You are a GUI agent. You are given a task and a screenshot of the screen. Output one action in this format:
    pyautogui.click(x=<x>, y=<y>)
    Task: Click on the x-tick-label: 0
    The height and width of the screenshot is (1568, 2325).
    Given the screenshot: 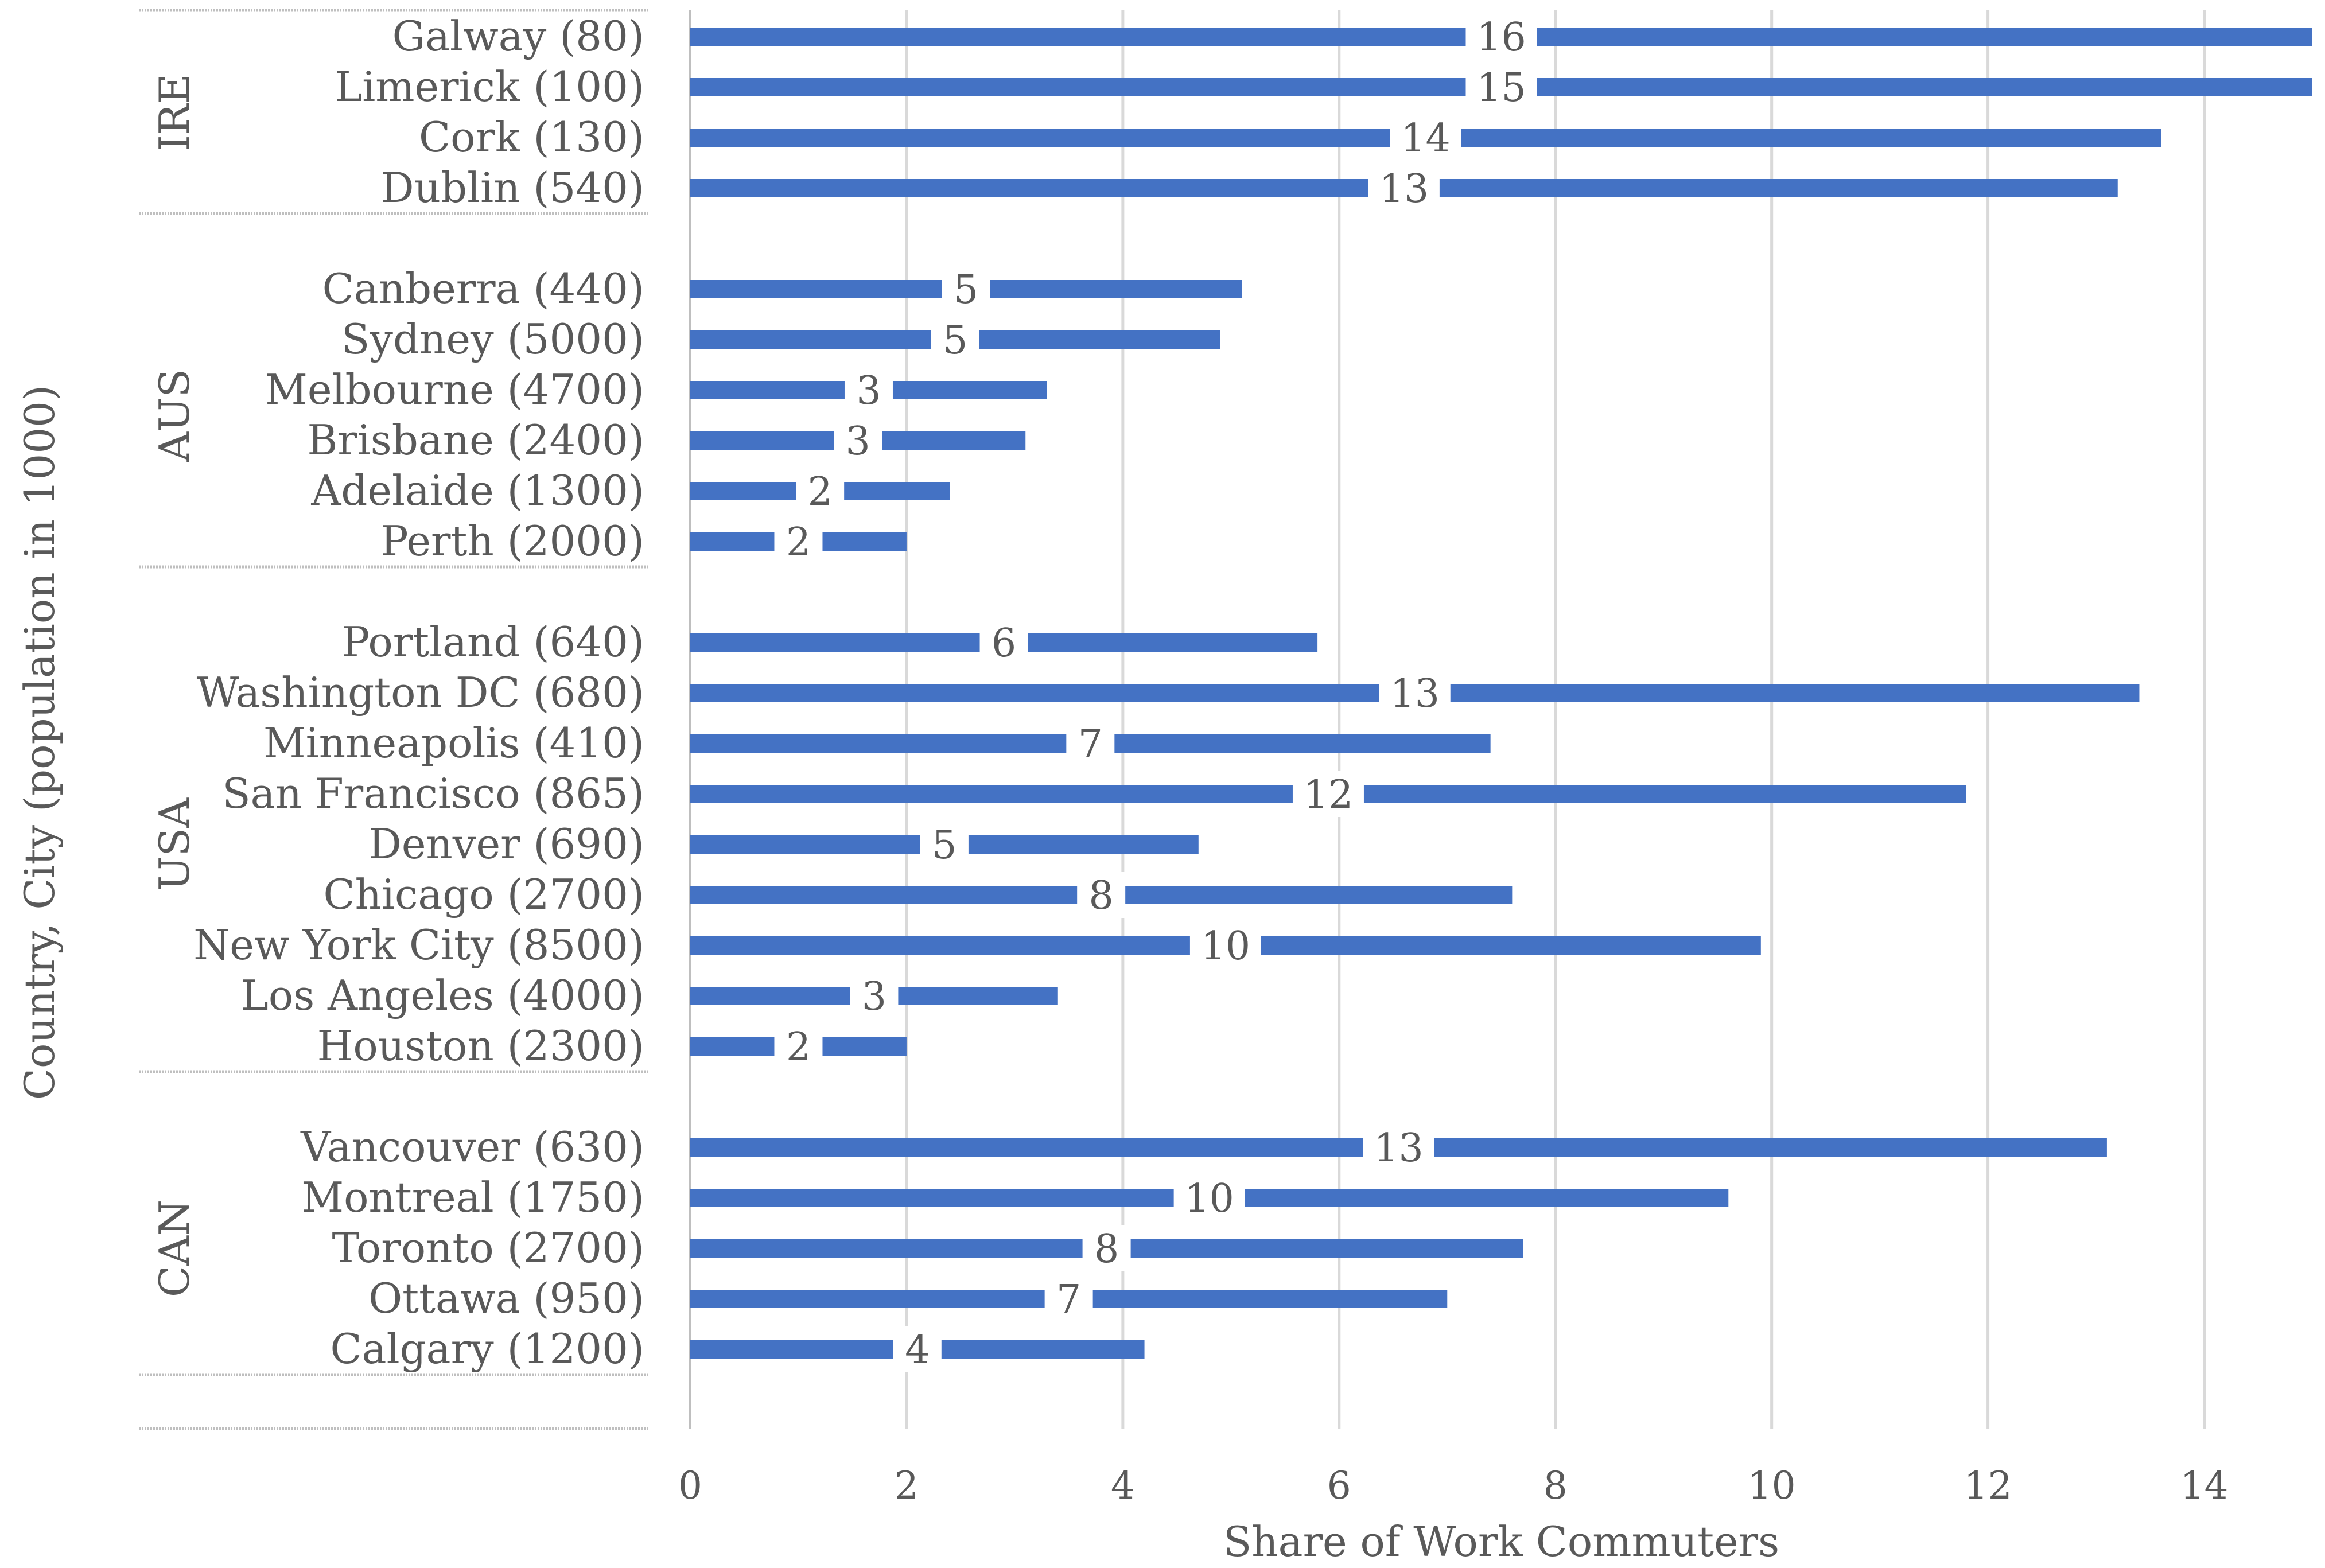 What is the action you would take?
    pyautogui.click(x=690, y=1486)
    